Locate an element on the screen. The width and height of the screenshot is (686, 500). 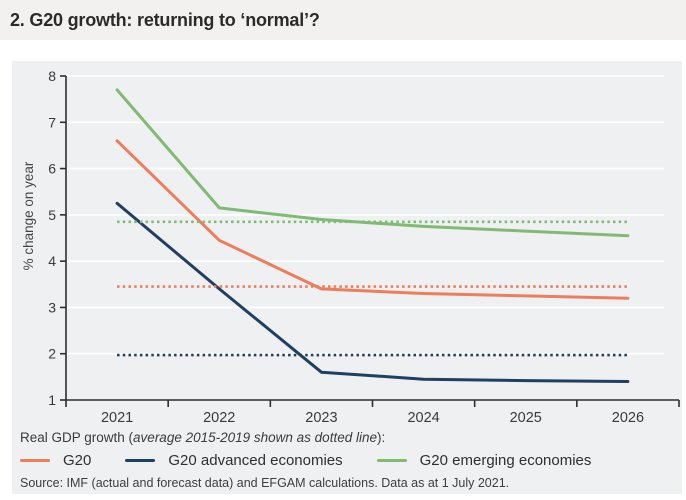
y-tick-label: 8 is located at coordinates (52, 76).